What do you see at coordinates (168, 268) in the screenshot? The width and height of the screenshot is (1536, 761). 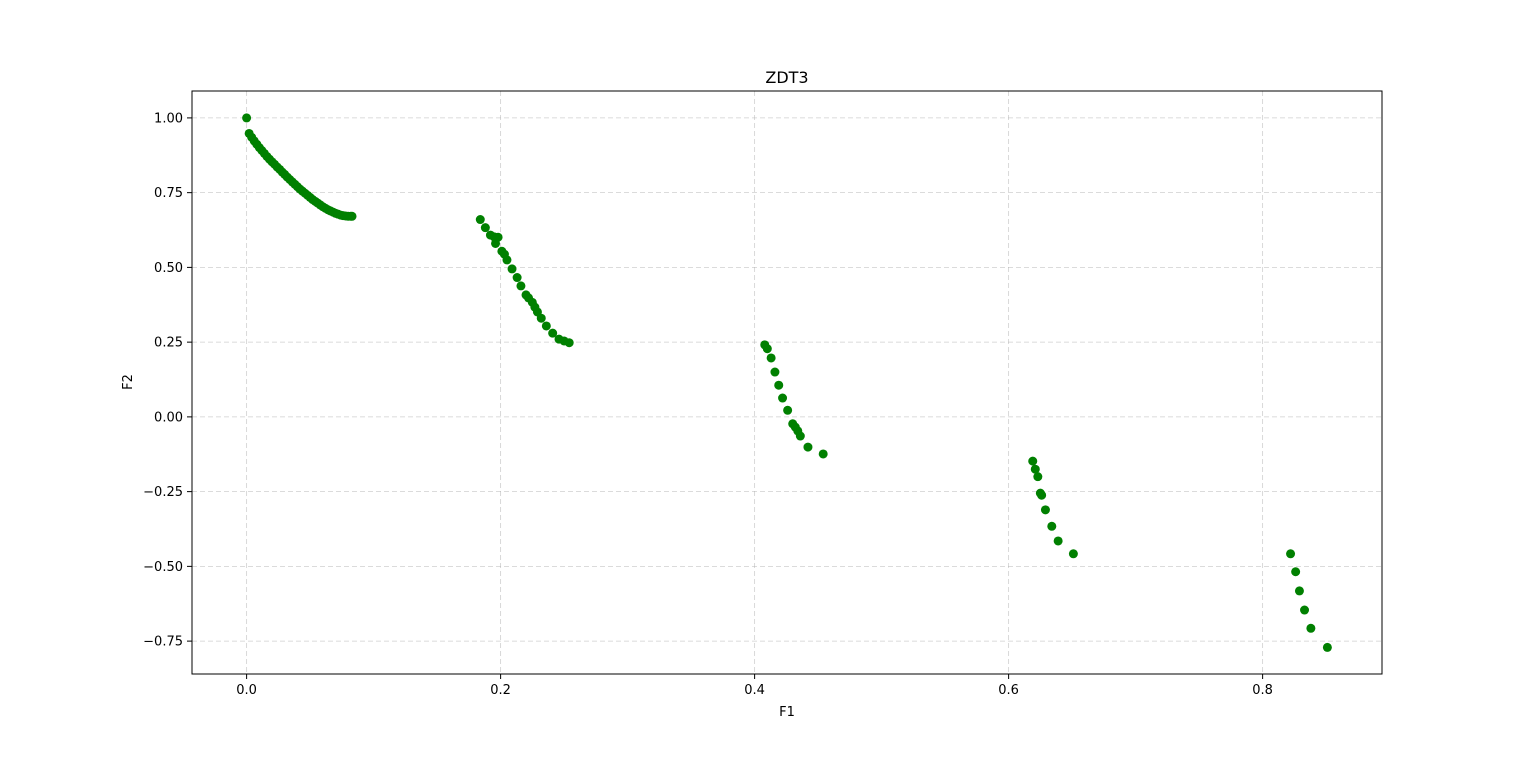 I see `y-tick-label: 0.50` at bounding box center [168, 268].